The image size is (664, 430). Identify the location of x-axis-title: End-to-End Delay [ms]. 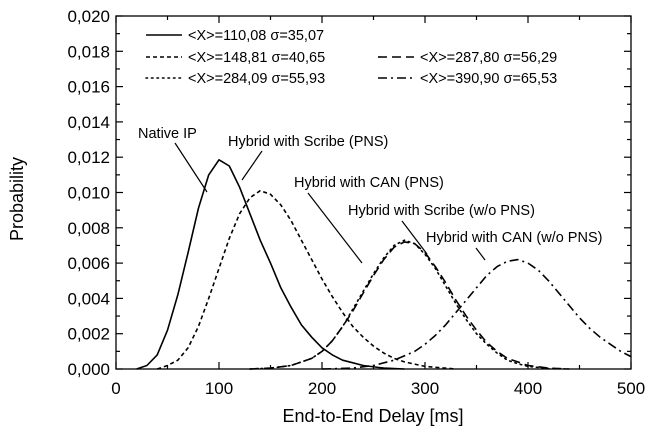
(372, 416).